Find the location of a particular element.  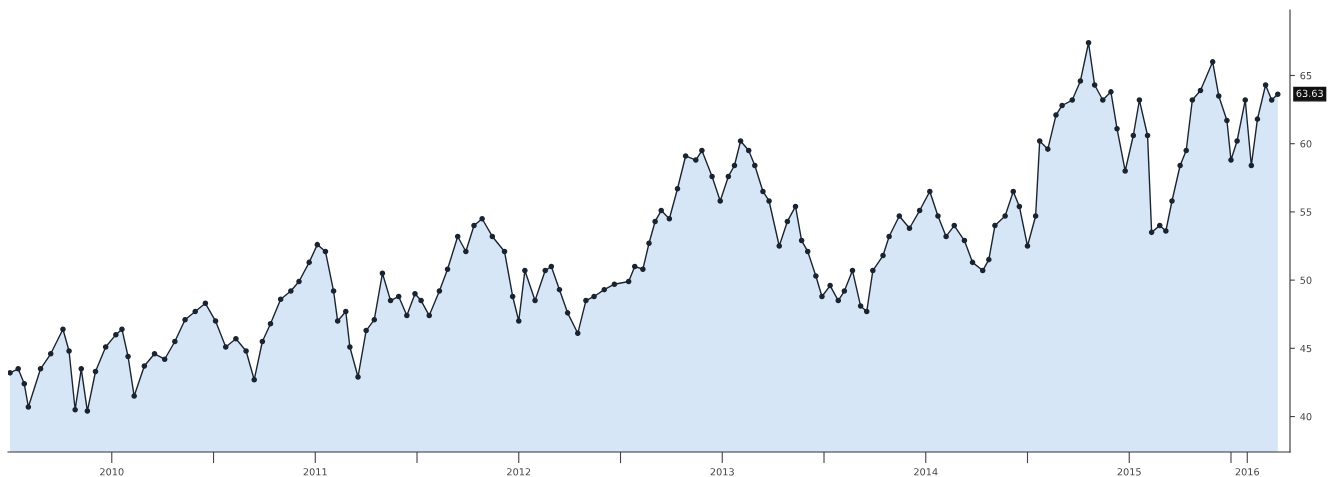

y-tick-label: 60 is located at coordinates (1306, 144).